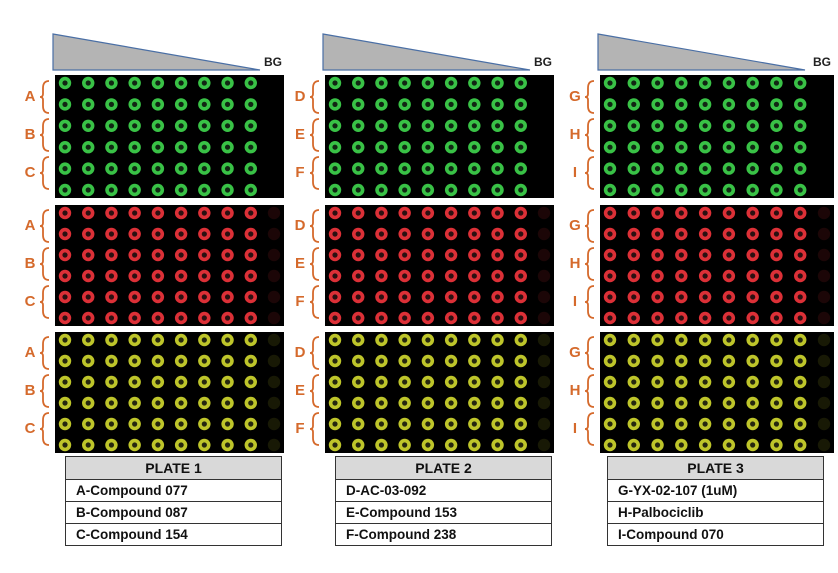 The height and width of the screenshot is (573, 838). What do you see at coordinates (715, 513) in the screenshot?
I see `compound-row: H-Palbociclib` at bounding box center [715, 513].